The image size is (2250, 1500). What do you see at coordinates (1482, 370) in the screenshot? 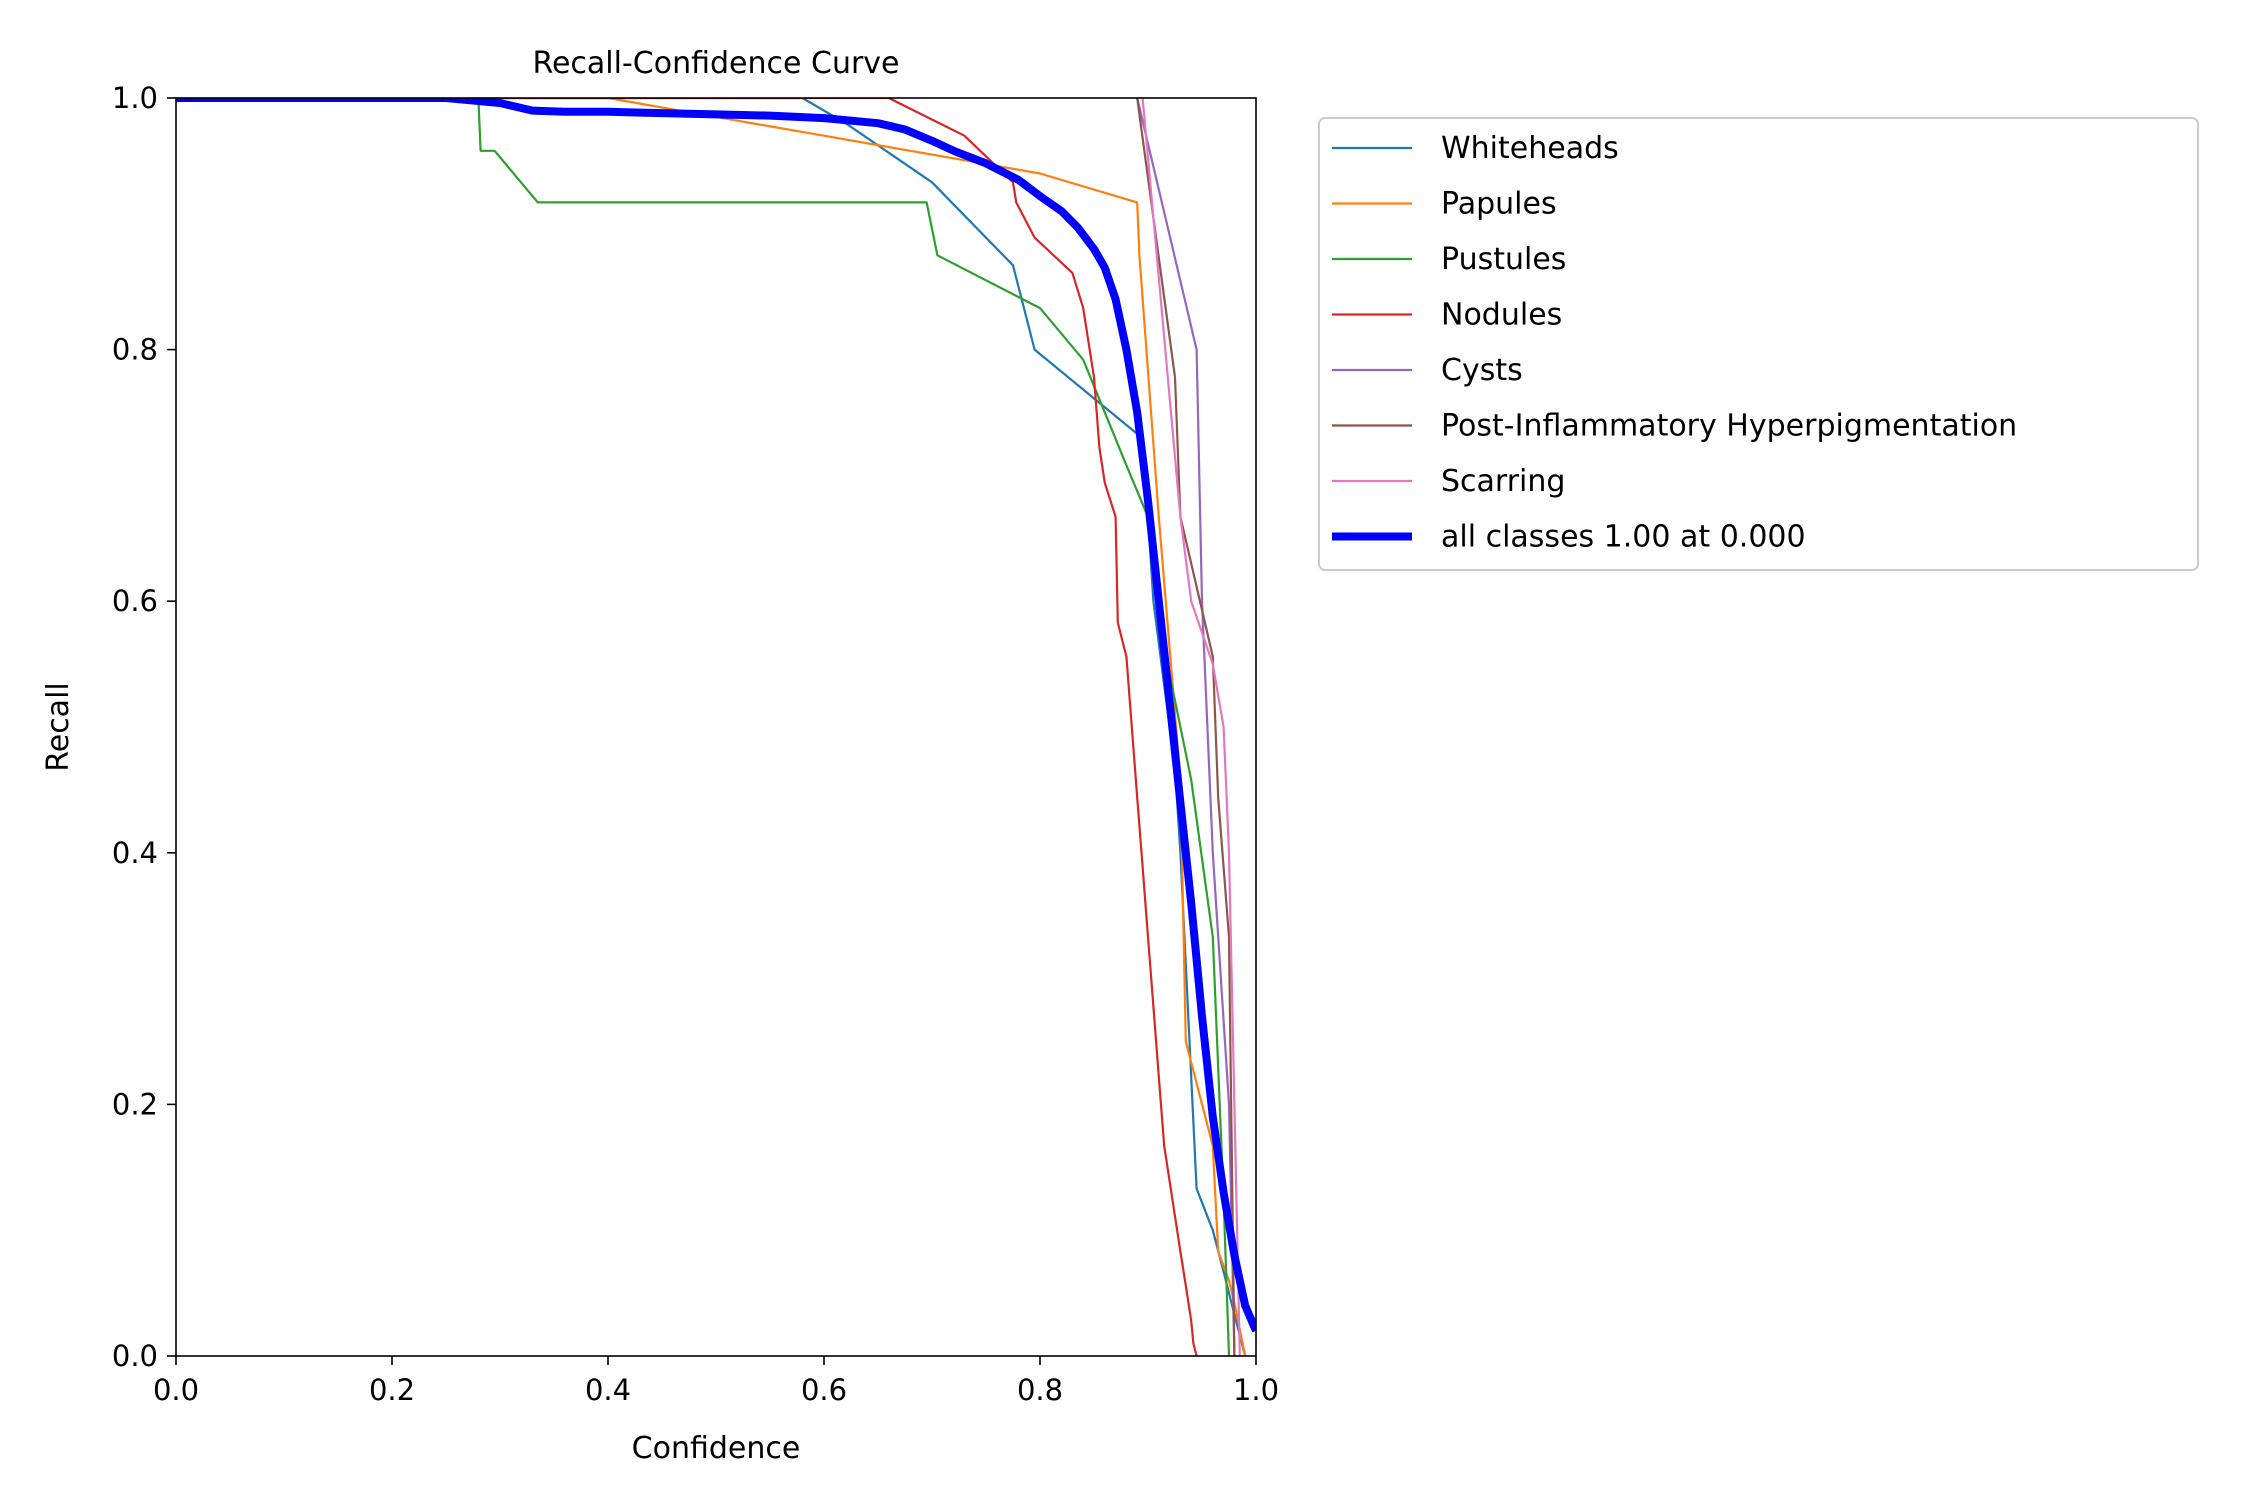
I see `legend-label: Cysts` at bounding box center [1482, 370].